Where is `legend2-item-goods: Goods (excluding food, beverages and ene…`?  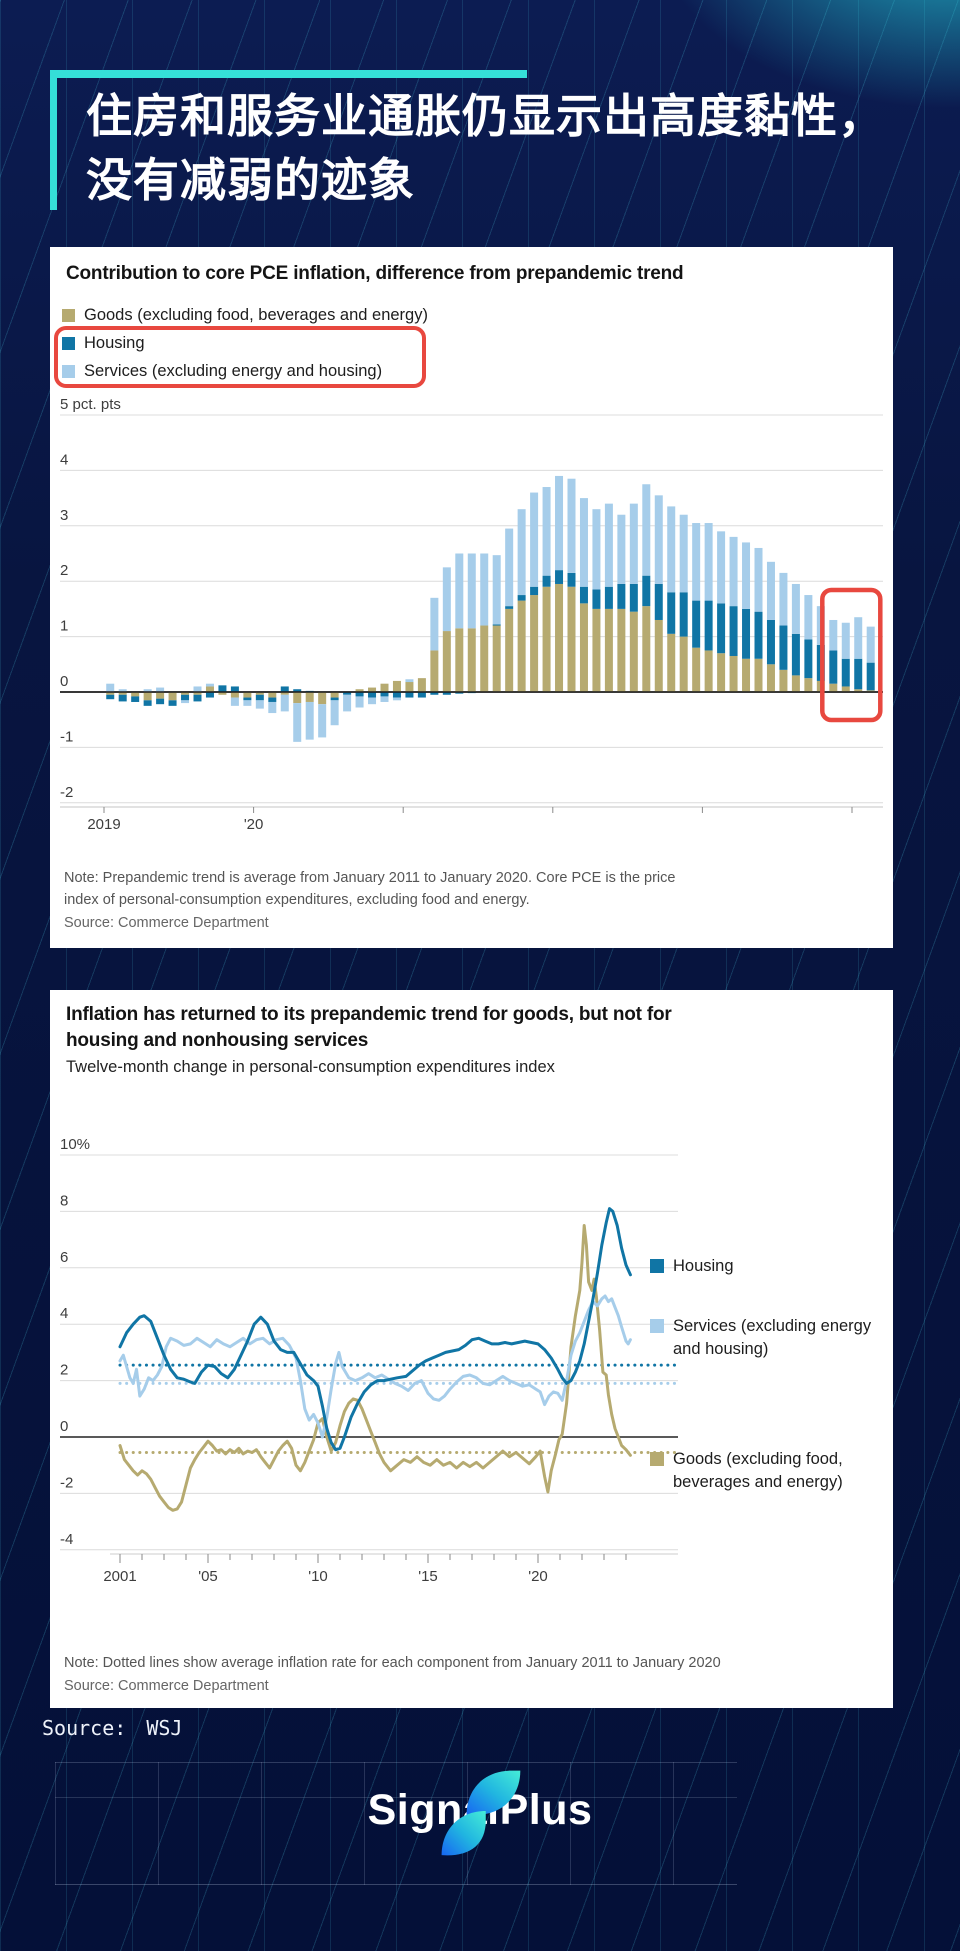
legend2-item-goods: Goods (excluding food, beverages and ene… is located at coordinates (765, 1471).